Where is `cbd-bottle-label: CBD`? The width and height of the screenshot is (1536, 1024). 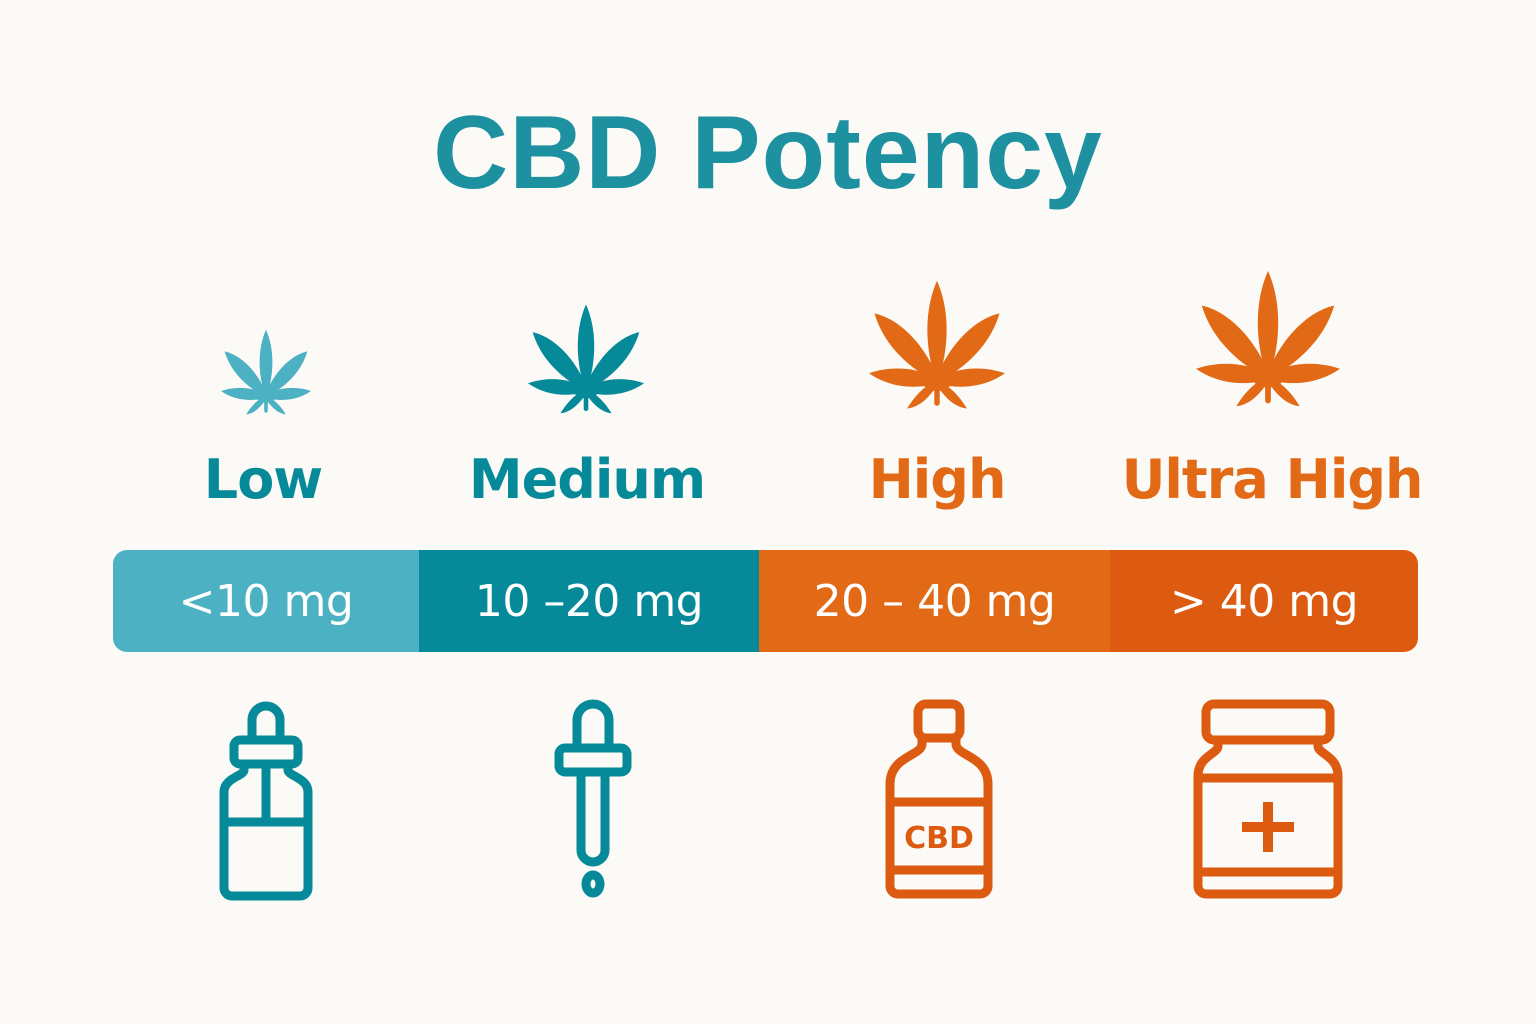
cbd-bottle-label: CBD is located at coordinates (939, 838).